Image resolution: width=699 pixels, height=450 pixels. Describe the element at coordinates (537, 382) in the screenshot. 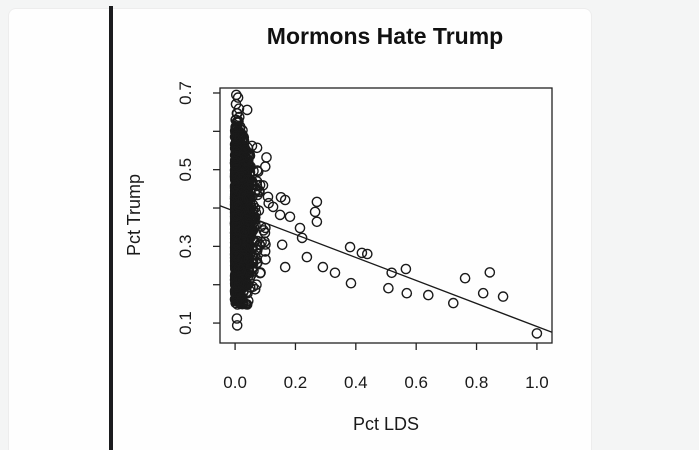

I see `x-tick-label: 1.0` at that location.